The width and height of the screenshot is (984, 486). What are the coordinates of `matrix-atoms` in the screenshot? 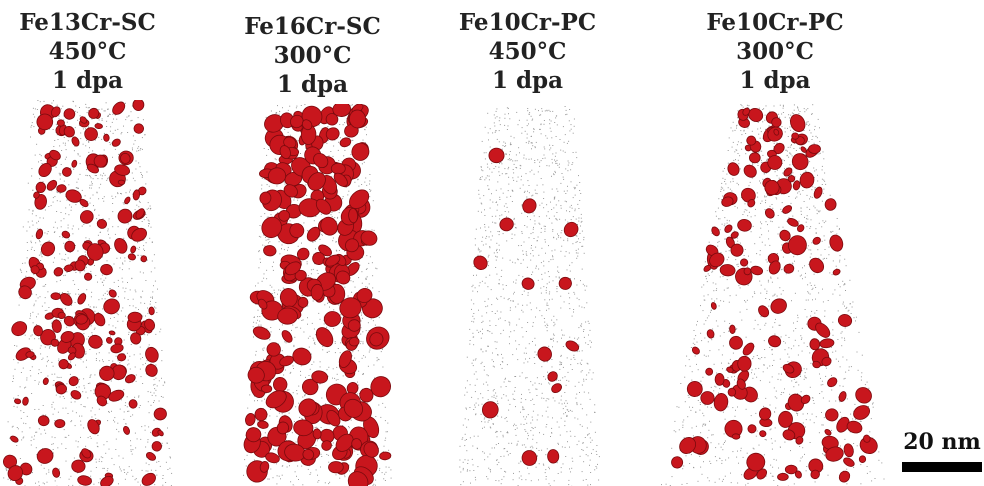 It's located at (529, 296).